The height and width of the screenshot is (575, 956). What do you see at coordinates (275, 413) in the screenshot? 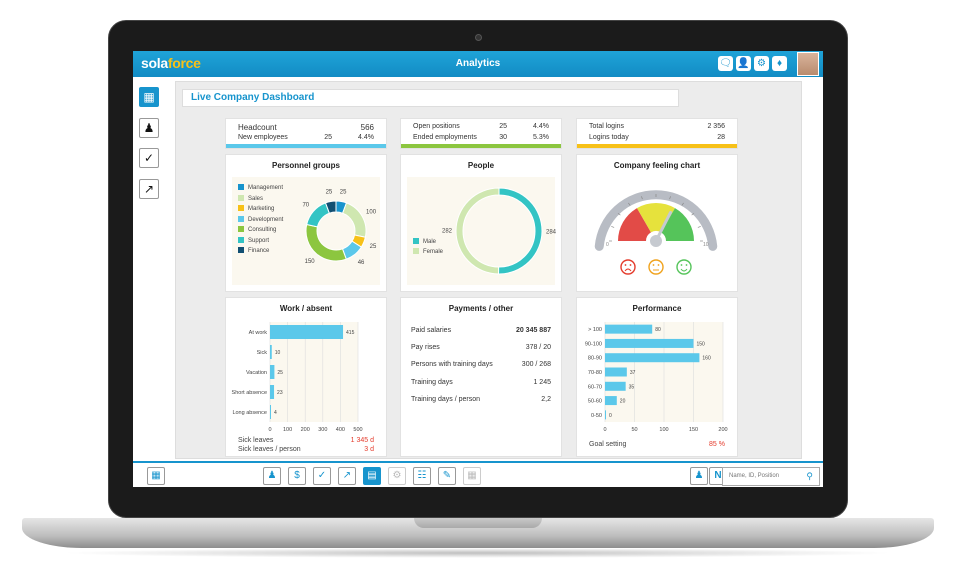
I see `bar-value-label: 4` at bounding box center [275, 413].